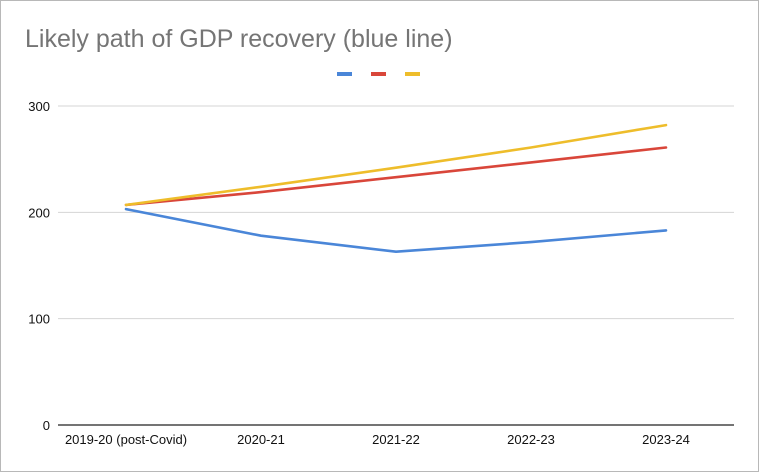  I want to click on y-tick-label: 100, so click(39, 319).